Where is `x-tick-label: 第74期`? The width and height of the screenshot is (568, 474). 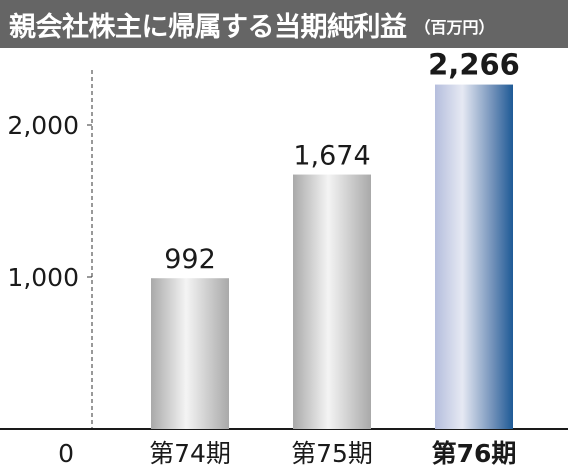
x-tick-label: 第74期 is located at coordinates (190, 453).